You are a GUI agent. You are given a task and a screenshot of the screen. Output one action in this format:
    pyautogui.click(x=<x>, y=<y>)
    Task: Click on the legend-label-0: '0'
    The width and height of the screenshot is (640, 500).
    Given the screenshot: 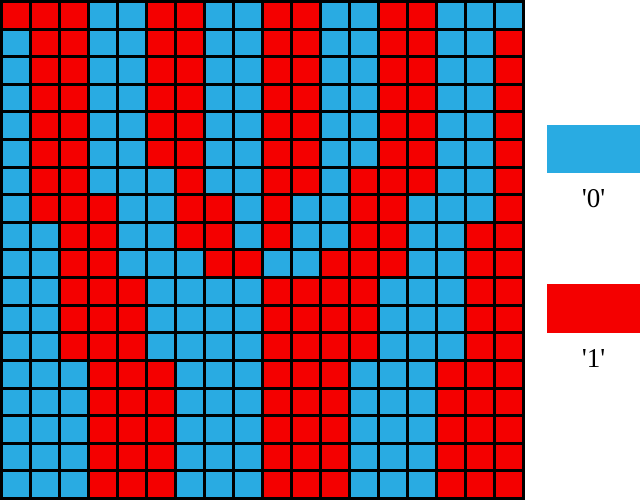 What is the action you would take?
    pyautogui.click(x=593, y=198)
    